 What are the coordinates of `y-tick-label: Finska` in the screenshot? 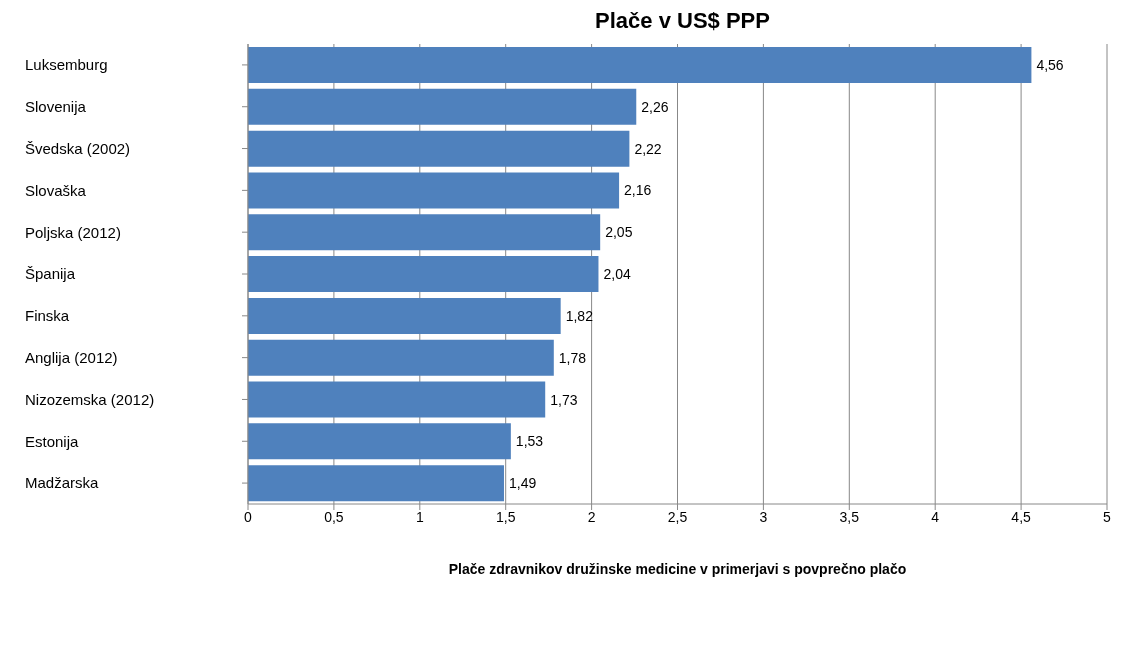 It's located at (47, 316).